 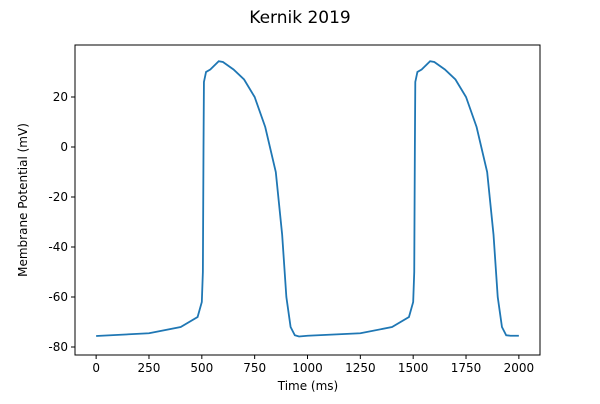 I want to click on x-axis-label: Time (ms), so click(x=308, y=386).